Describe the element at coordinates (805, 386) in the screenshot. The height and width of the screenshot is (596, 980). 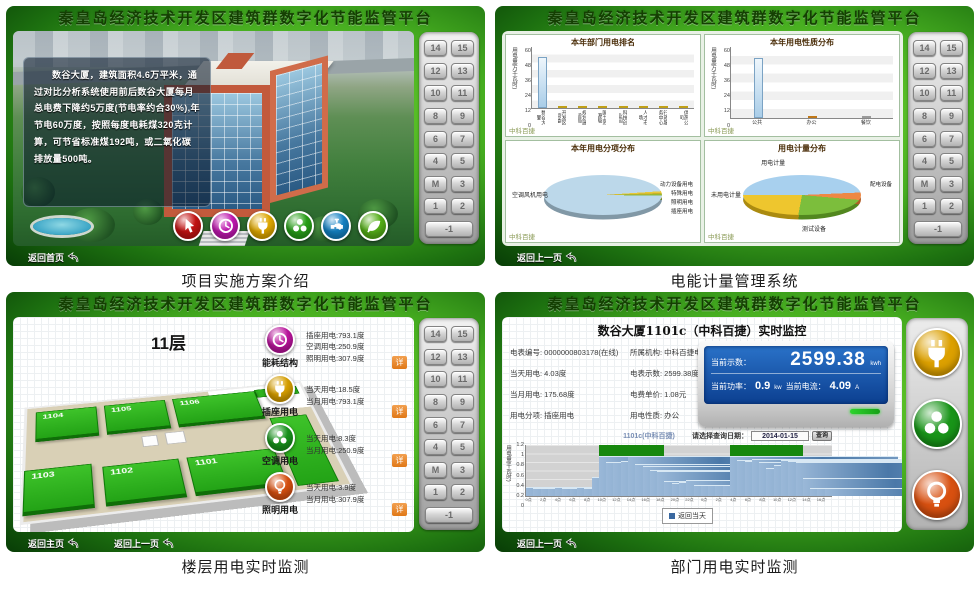
I see `current-label: 当前电流：` at that location.